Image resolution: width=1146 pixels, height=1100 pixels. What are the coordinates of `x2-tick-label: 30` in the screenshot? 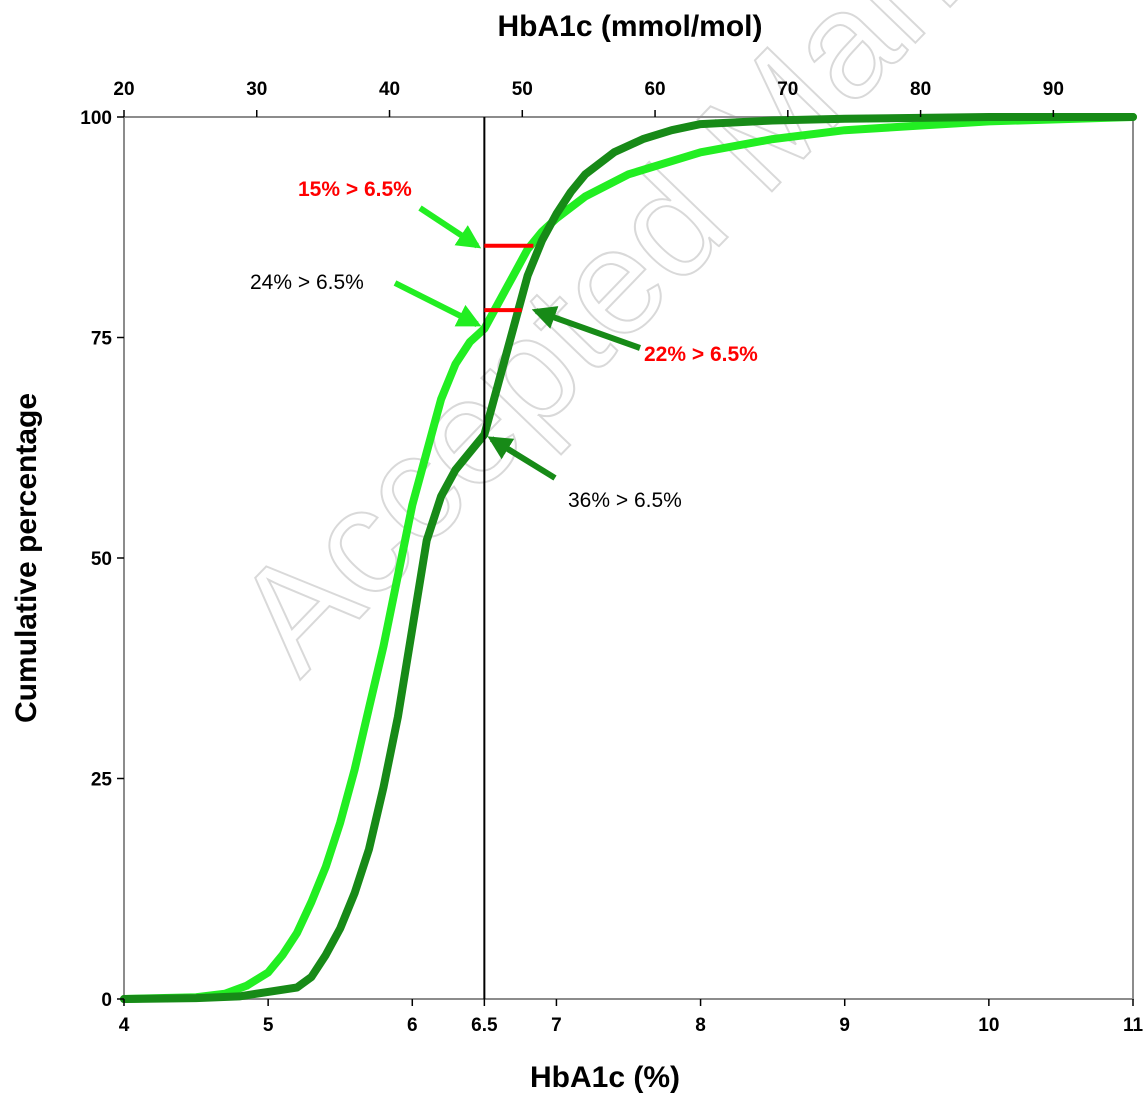 It's located at (256, 89).